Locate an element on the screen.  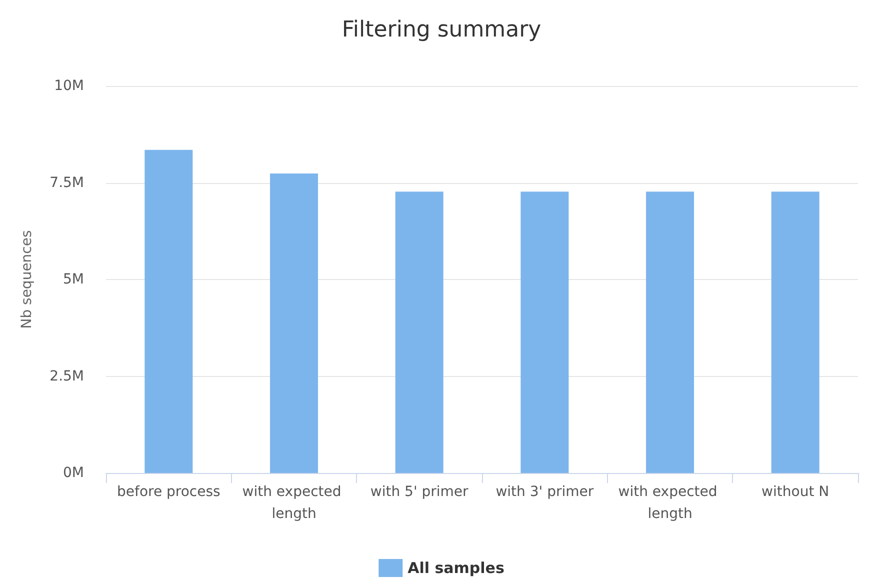
x-tick-label: with 5' primer is located at coordinates (419, 492).